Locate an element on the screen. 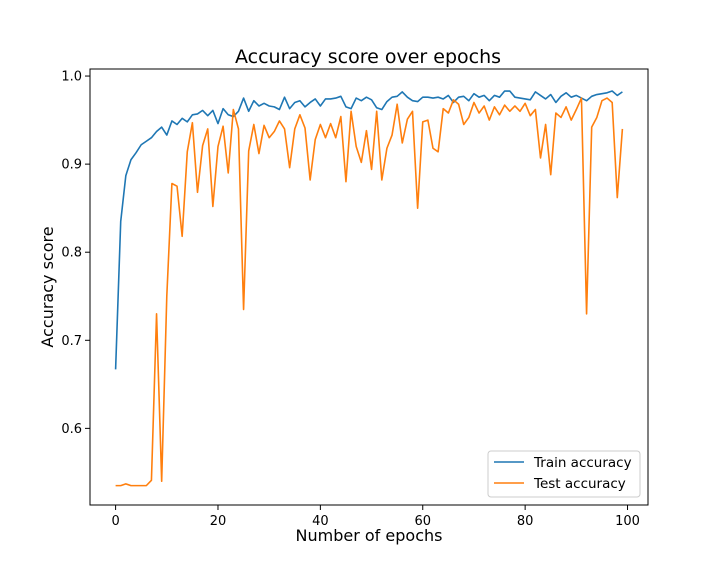 This screenshot has width=720, height=576. y-tick-label: 0.9 is located at coordinates (71, 165).